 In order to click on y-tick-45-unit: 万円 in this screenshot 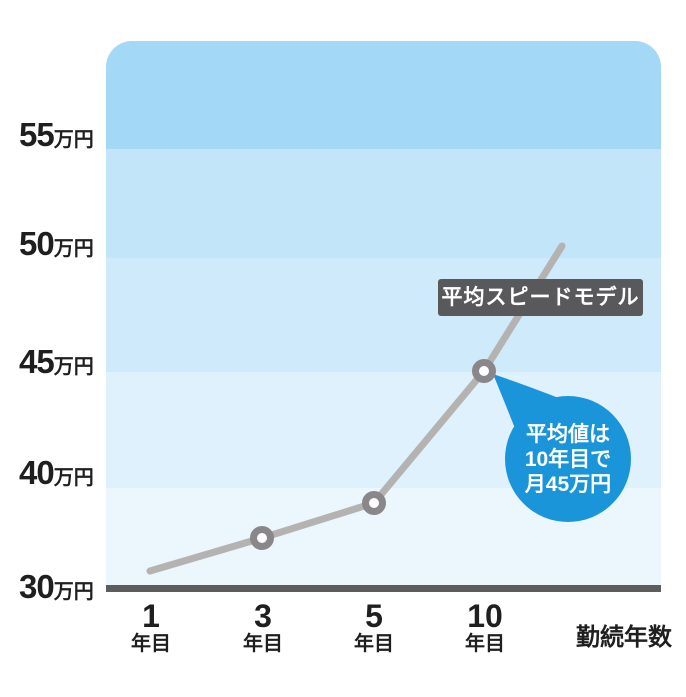, I will do `click(73, 367)`.